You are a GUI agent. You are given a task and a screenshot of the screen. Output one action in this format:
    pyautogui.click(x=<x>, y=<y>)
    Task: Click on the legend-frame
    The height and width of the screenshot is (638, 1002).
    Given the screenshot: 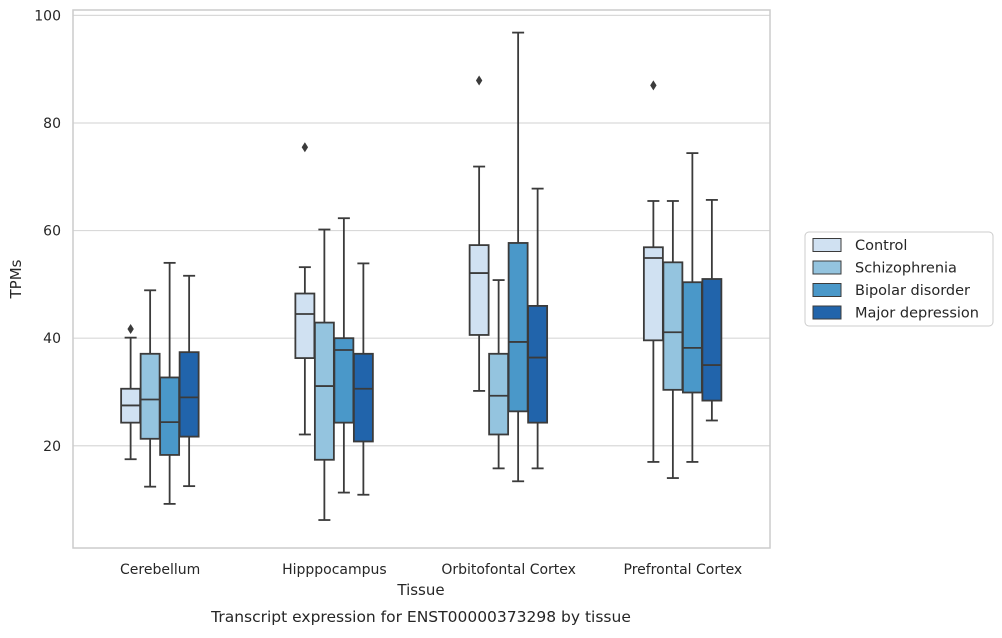 What is the action you would take?
    pyautogui.click(x=899, y=279)
    